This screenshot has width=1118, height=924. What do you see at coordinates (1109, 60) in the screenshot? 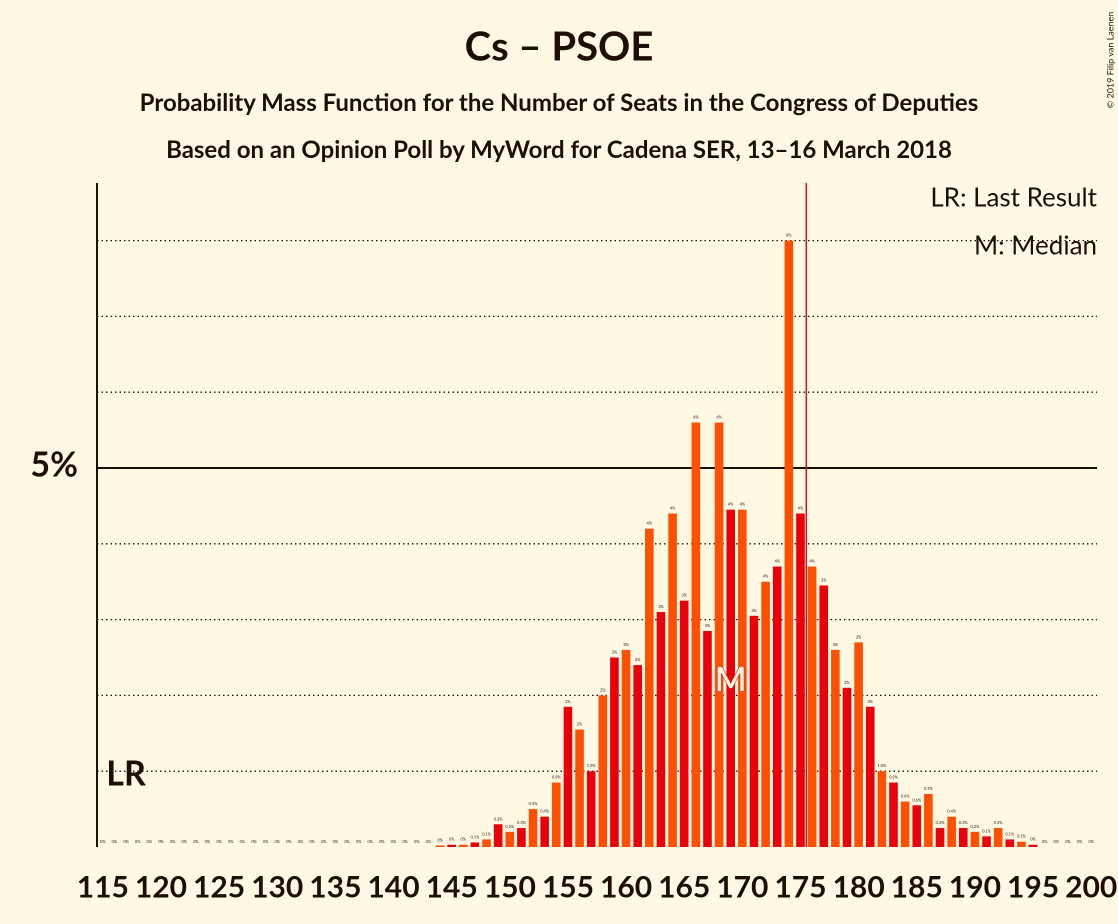
I see `copyright: © 2019 Filip van Laenen` at bounding box center [1109, 60].